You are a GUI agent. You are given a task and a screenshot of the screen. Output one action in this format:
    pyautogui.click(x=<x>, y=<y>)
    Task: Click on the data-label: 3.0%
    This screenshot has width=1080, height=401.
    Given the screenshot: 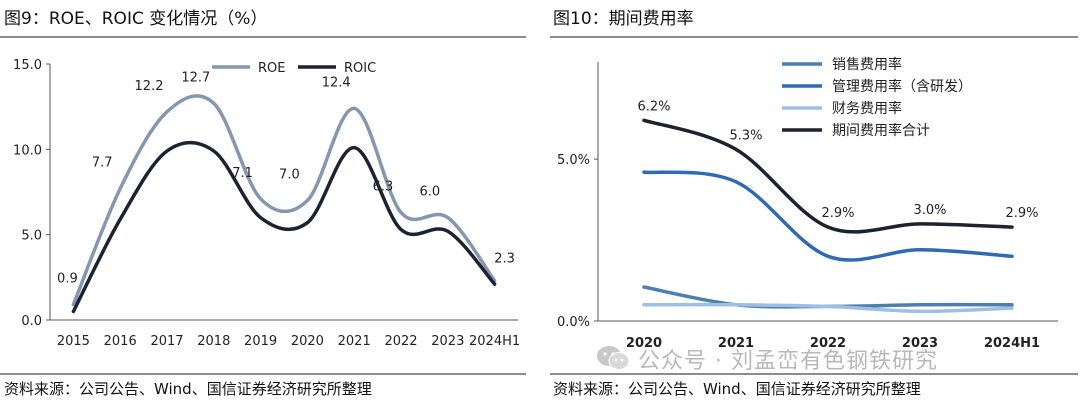 What is the action you would take?
    pyautogui.click(x=929, y=210)
    